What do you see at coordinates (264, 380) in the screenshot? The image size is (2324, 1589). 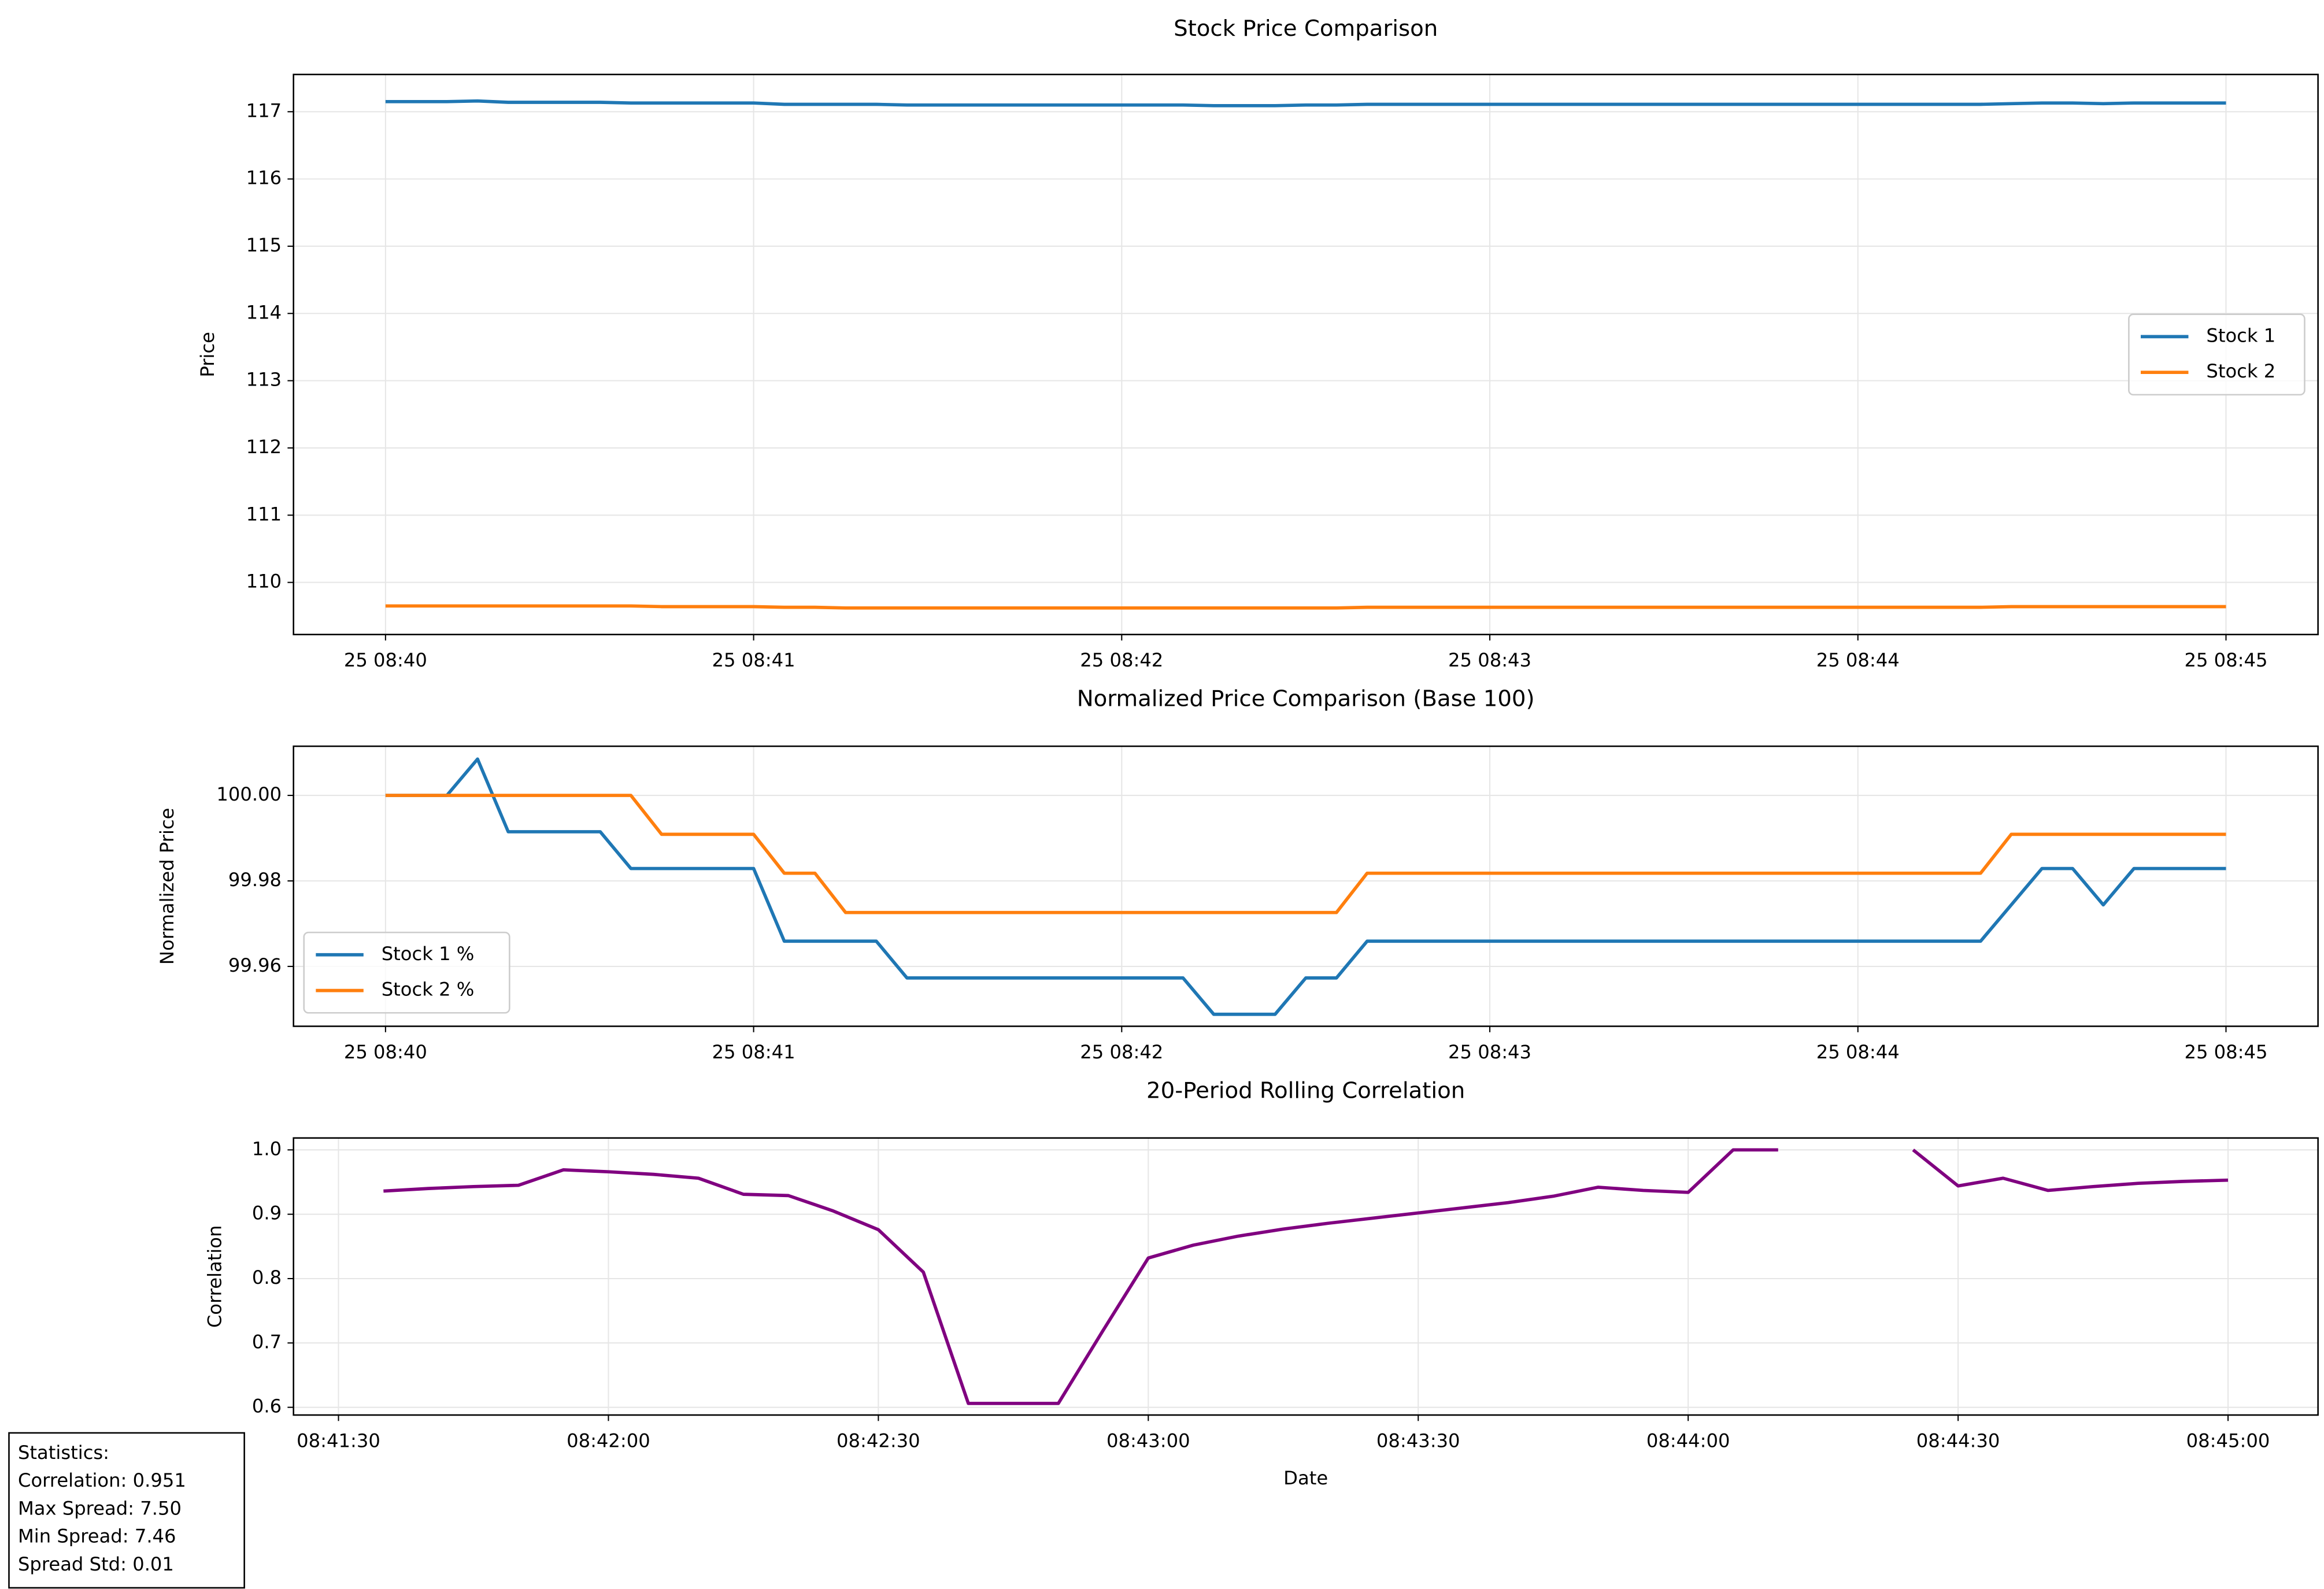 I see `y-tick-label: 113` at bounding box center [264, 380].